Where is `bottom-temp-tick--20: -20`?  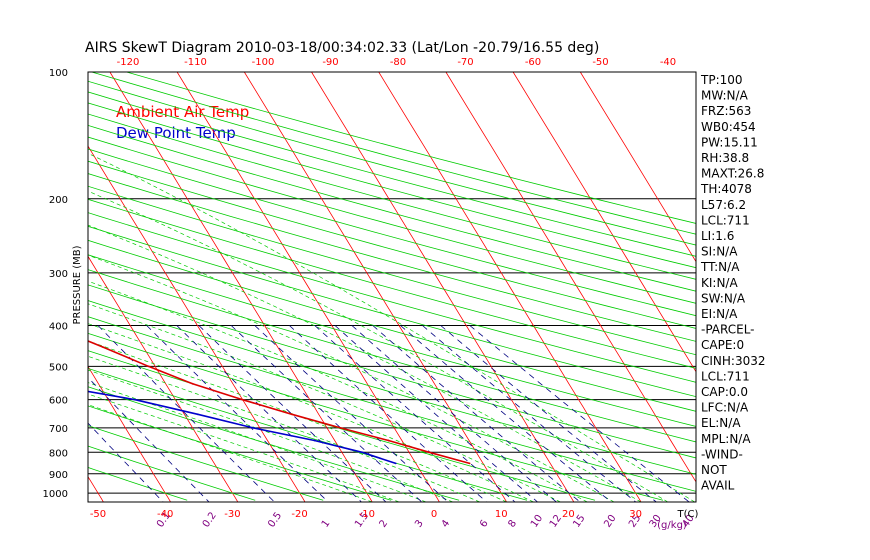 bottom-temp-tick--20: -20 is located at coordinates (299, 514).